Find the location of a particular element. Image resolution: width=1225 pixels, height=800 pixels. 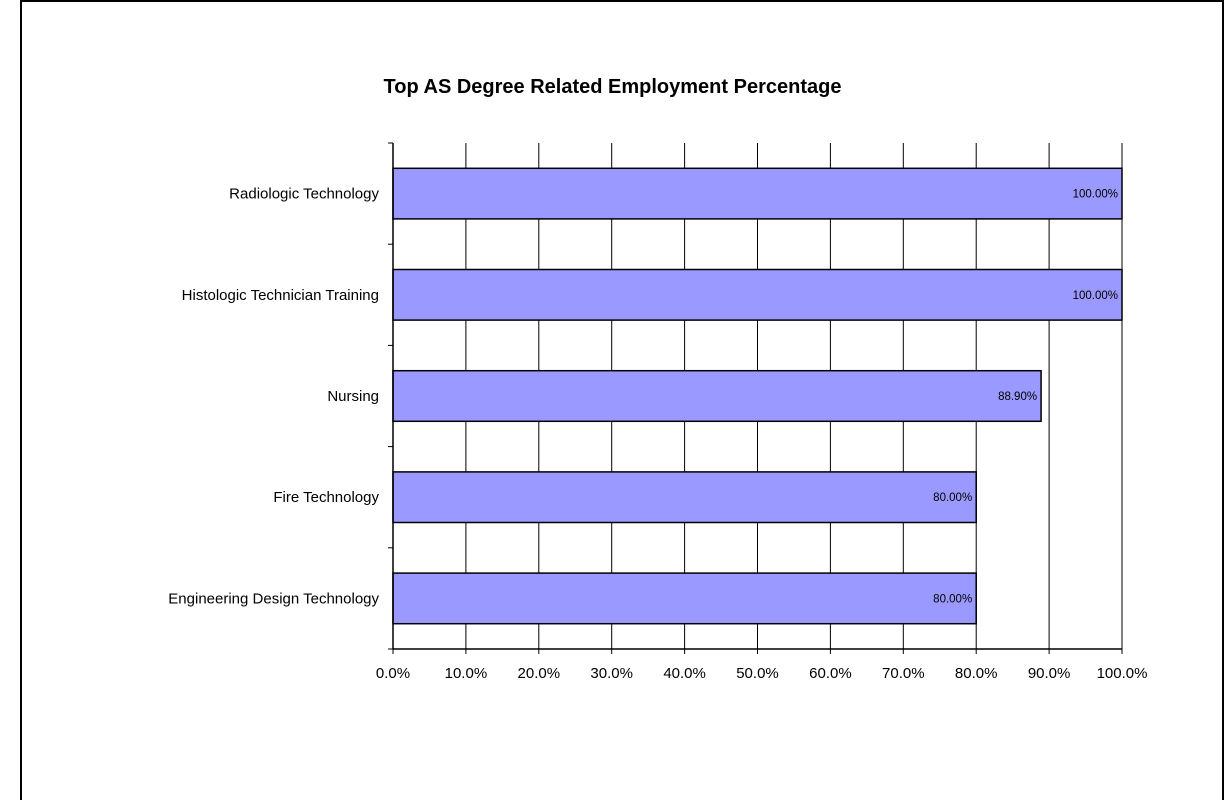

x-tick-label: 30.0% is located at coordinates (611, 673).